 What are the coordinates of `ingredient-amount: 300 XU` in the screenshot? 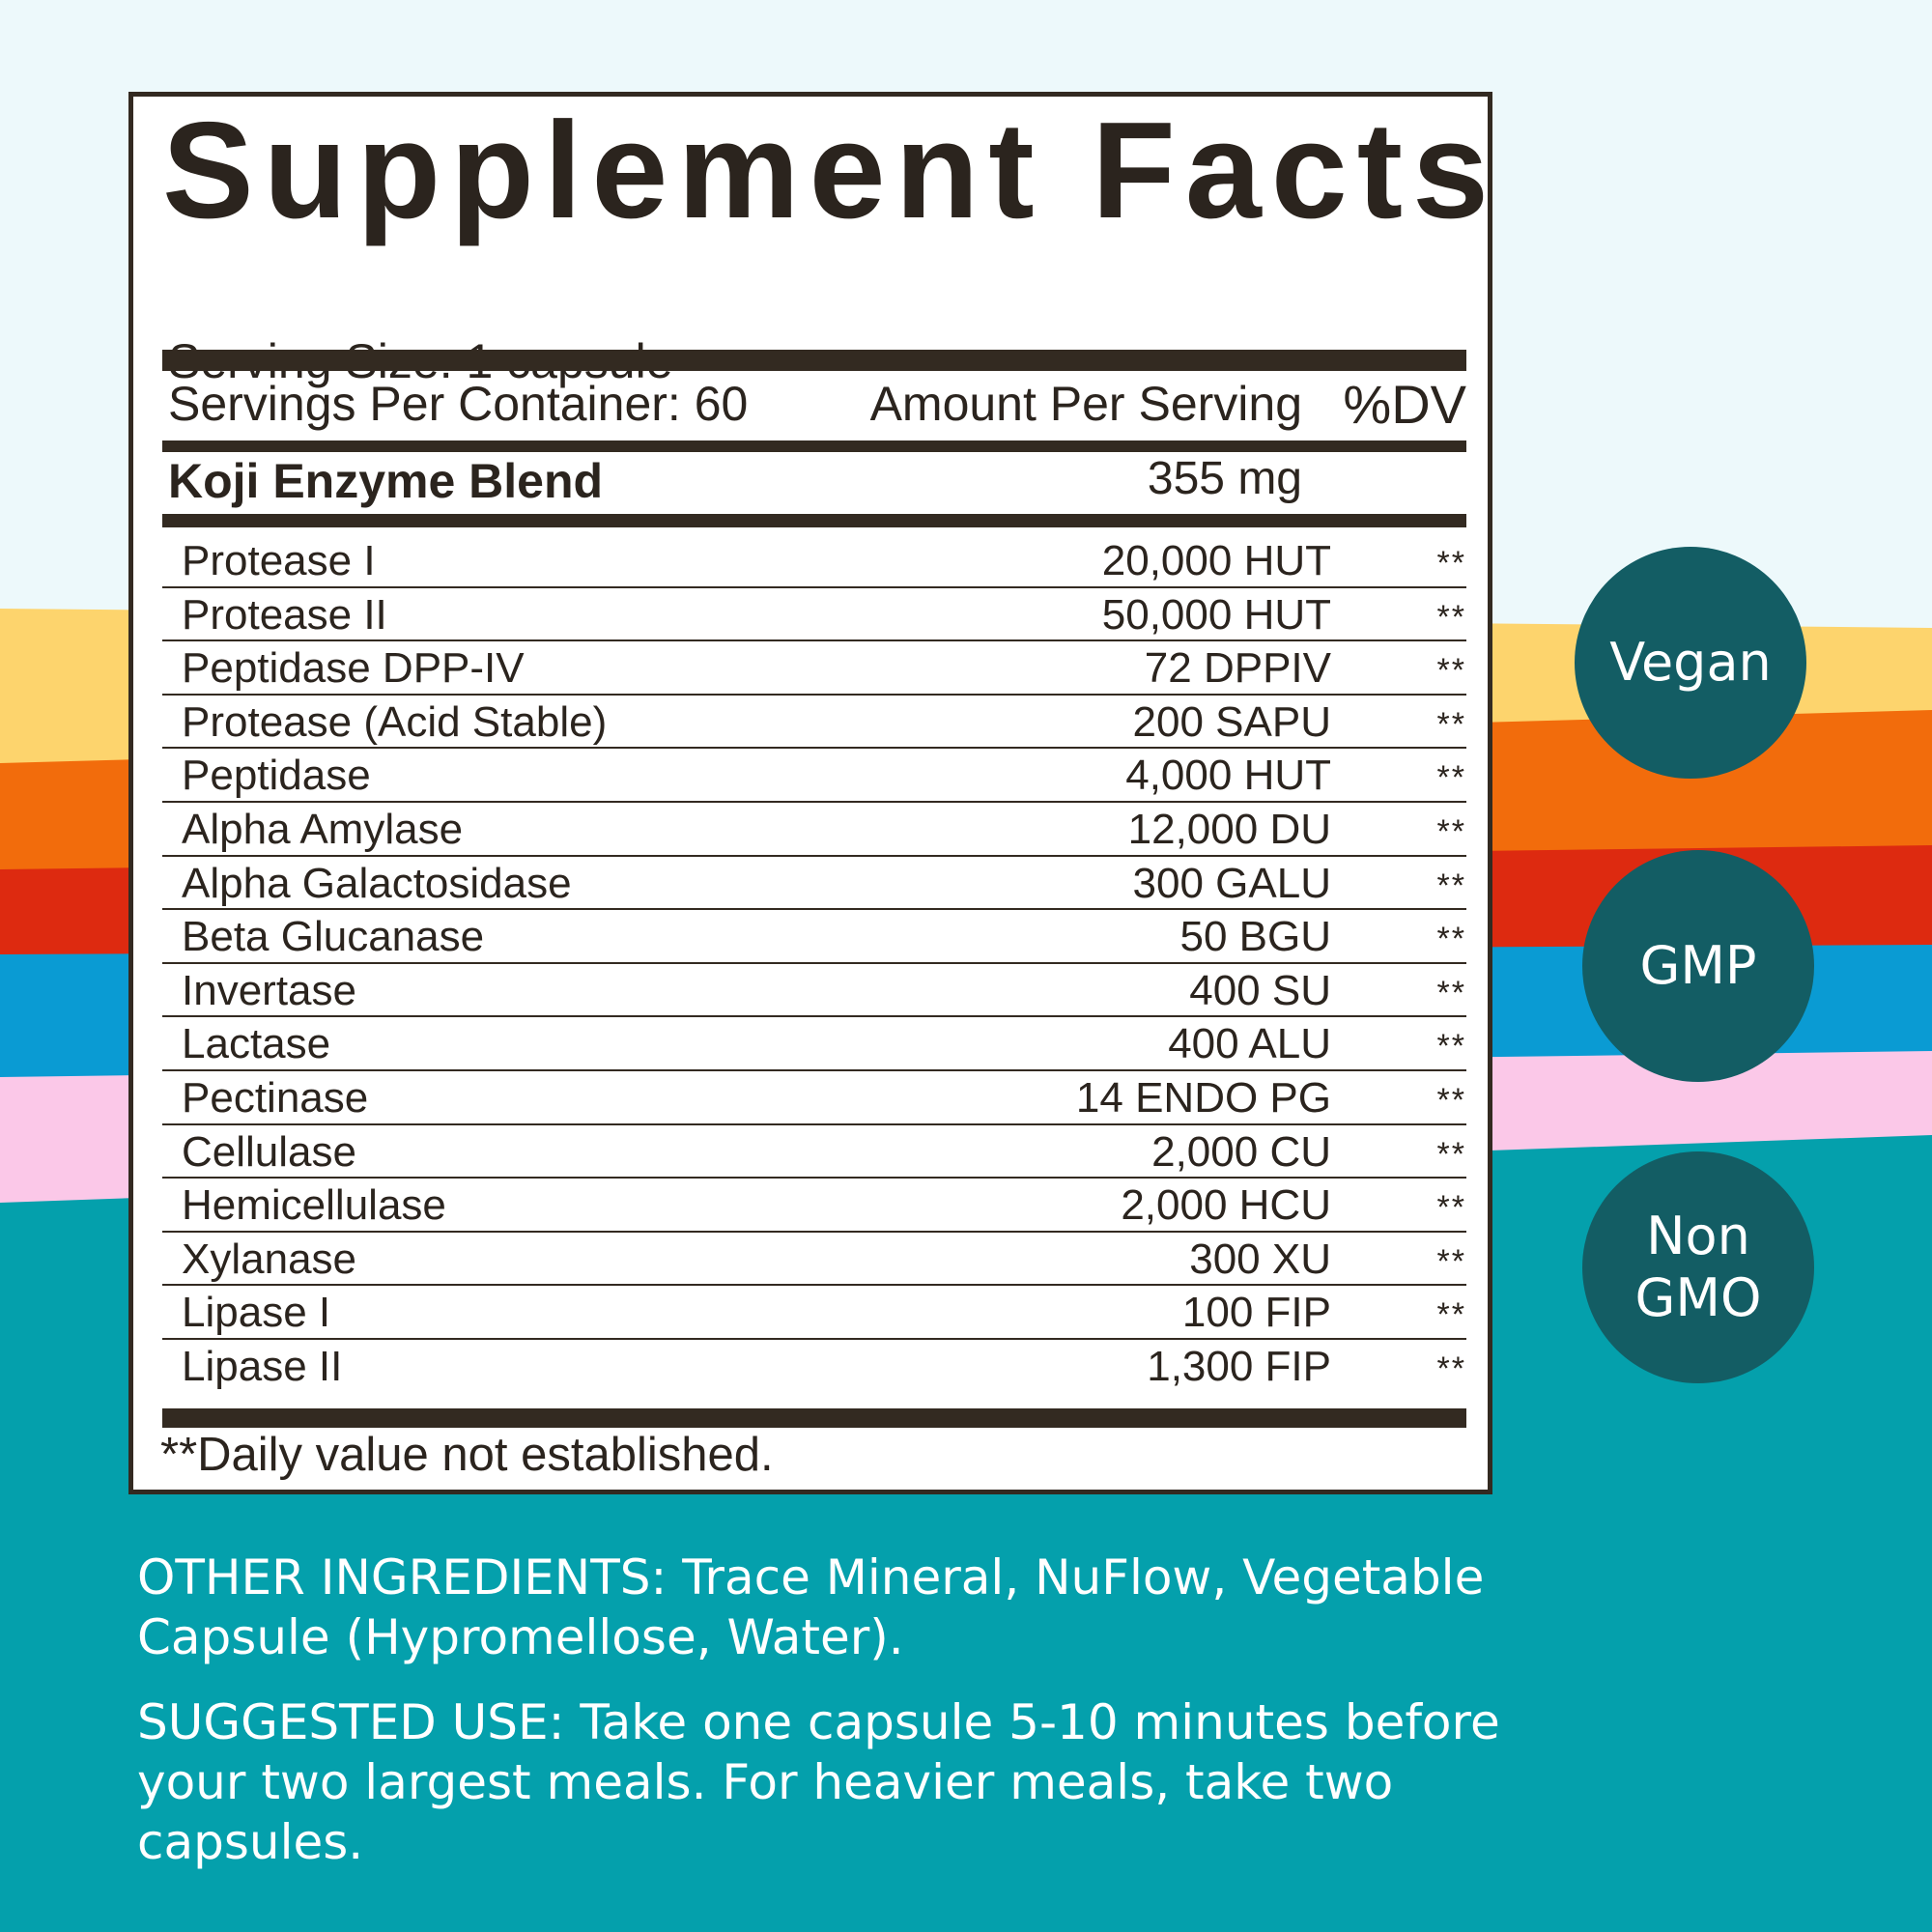 It's located at (1260, 1259).